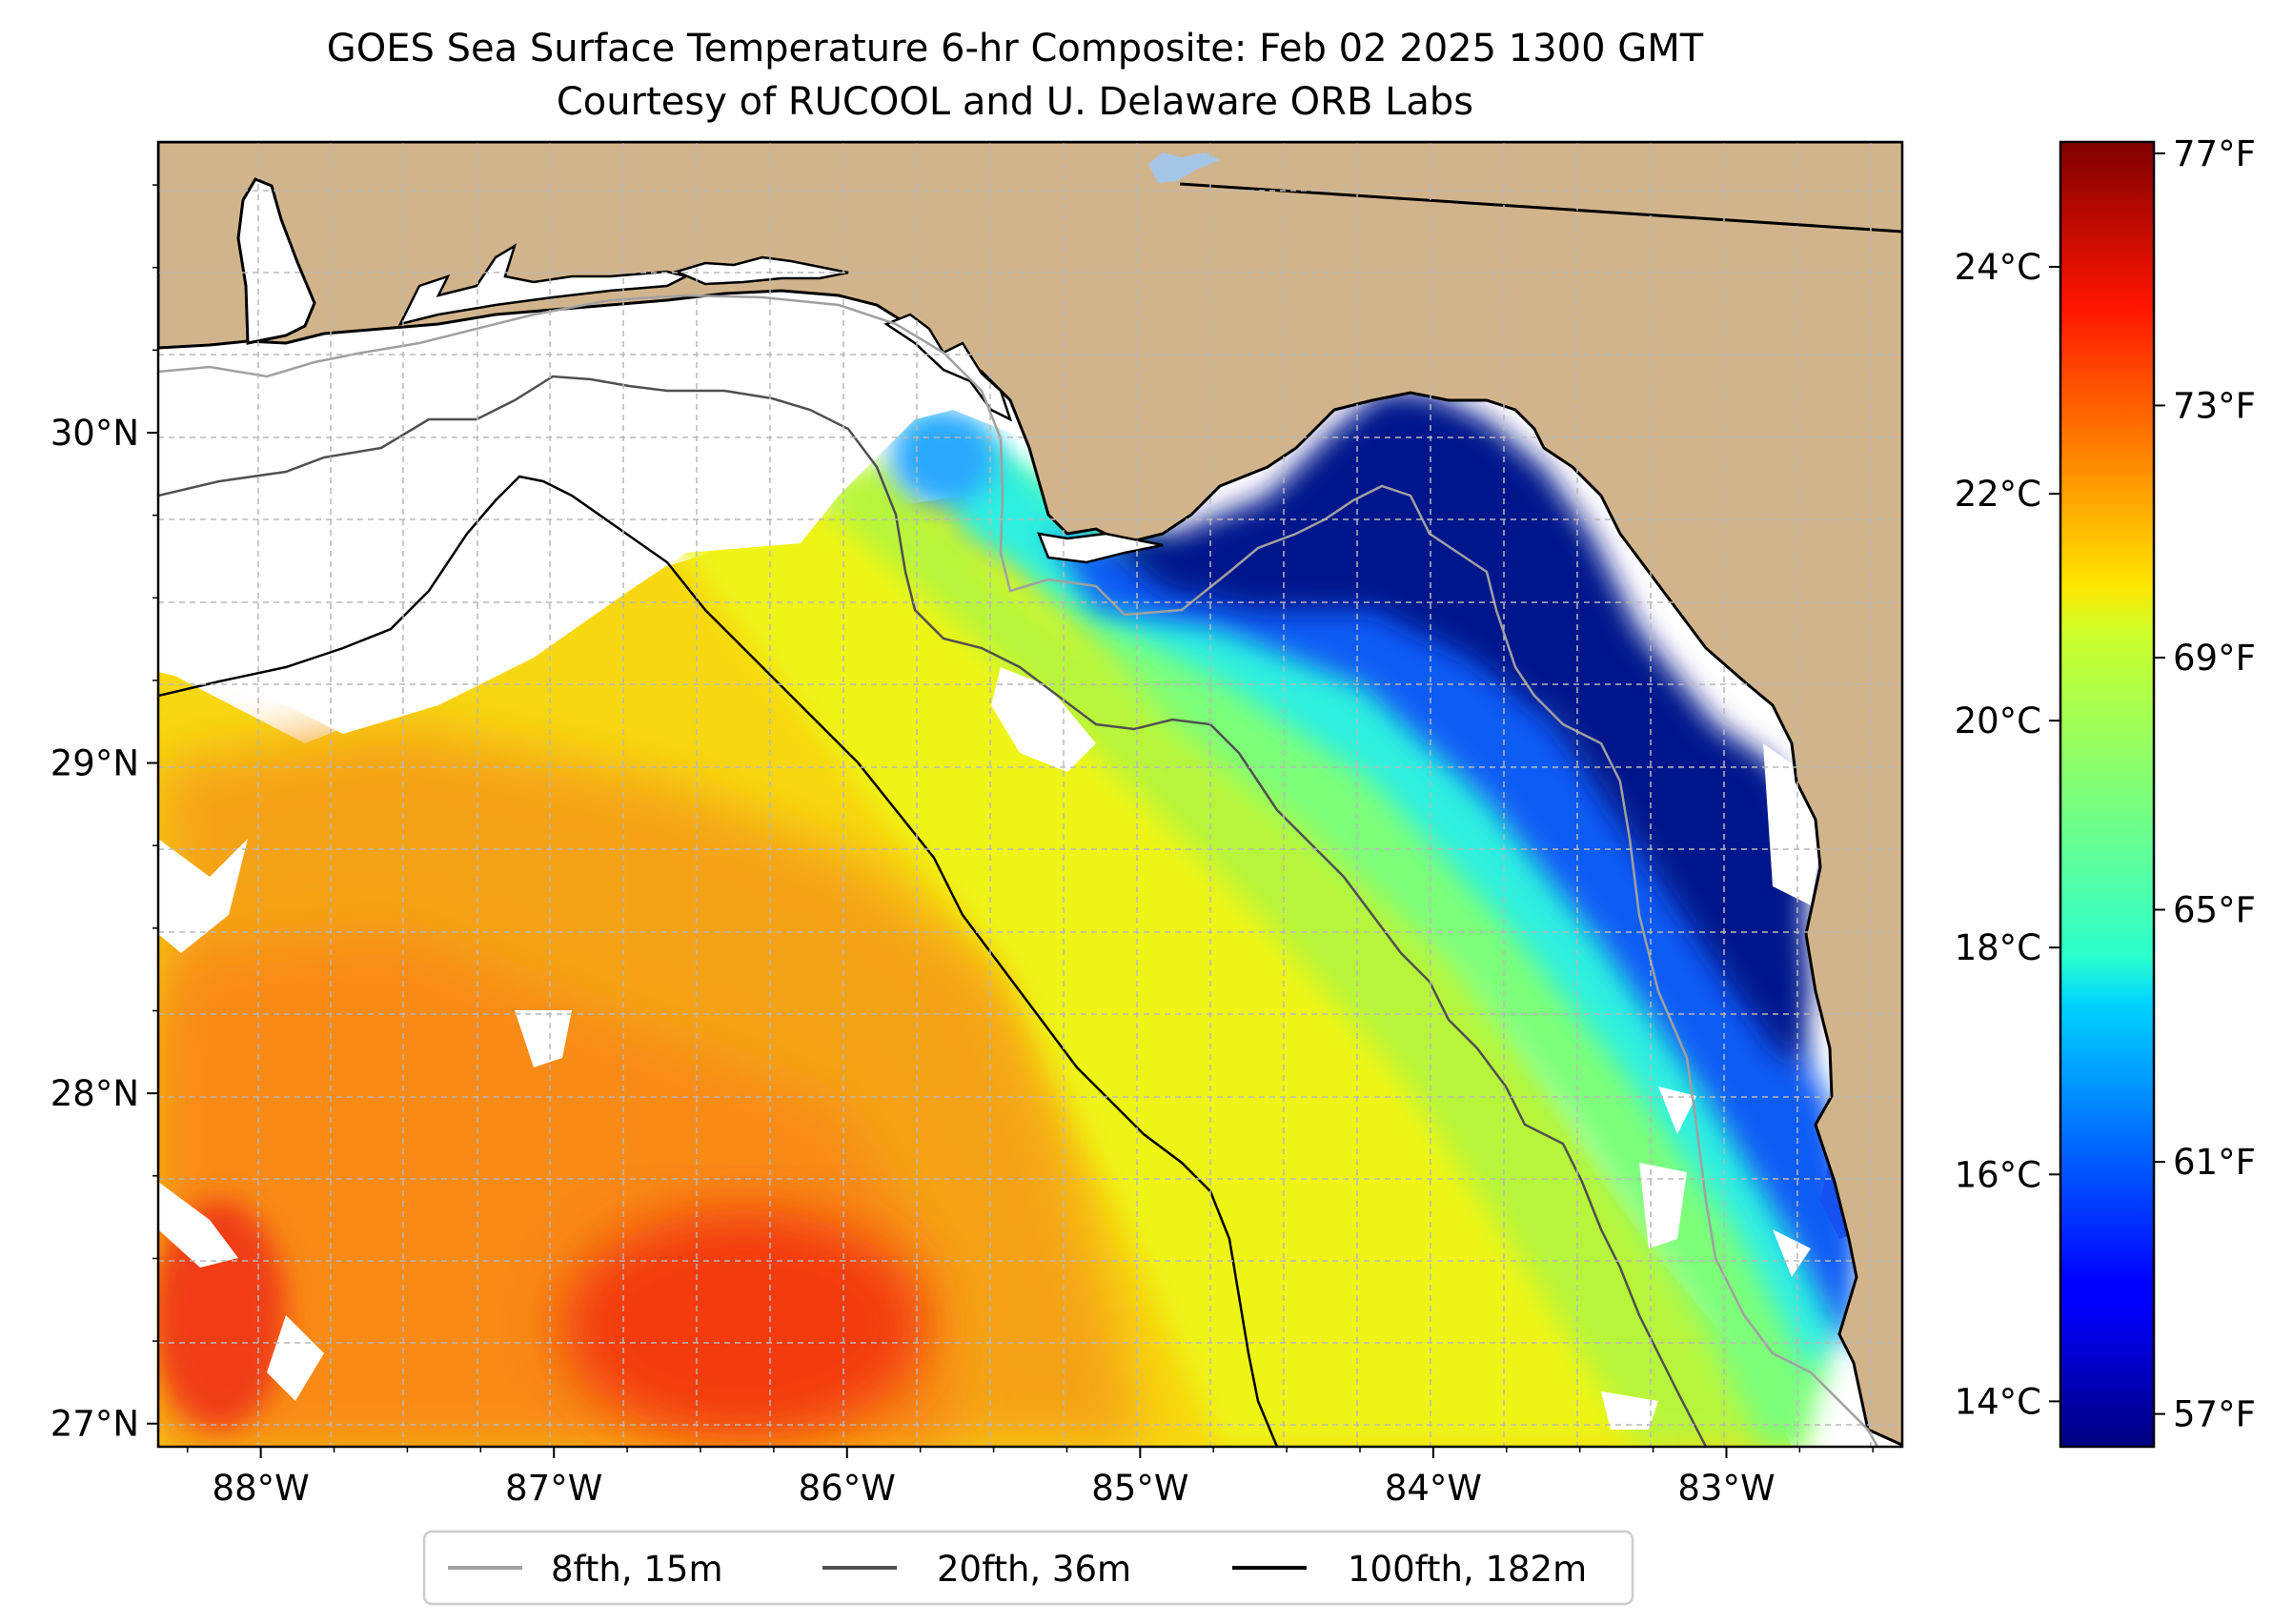 This screenshot has height=1624, width=2293. What do you see at coordinates (2214, 1162) in the screenshot?
I see `fahrenheit-tick-label: 61°F` at bounding box center [2214, 1162].